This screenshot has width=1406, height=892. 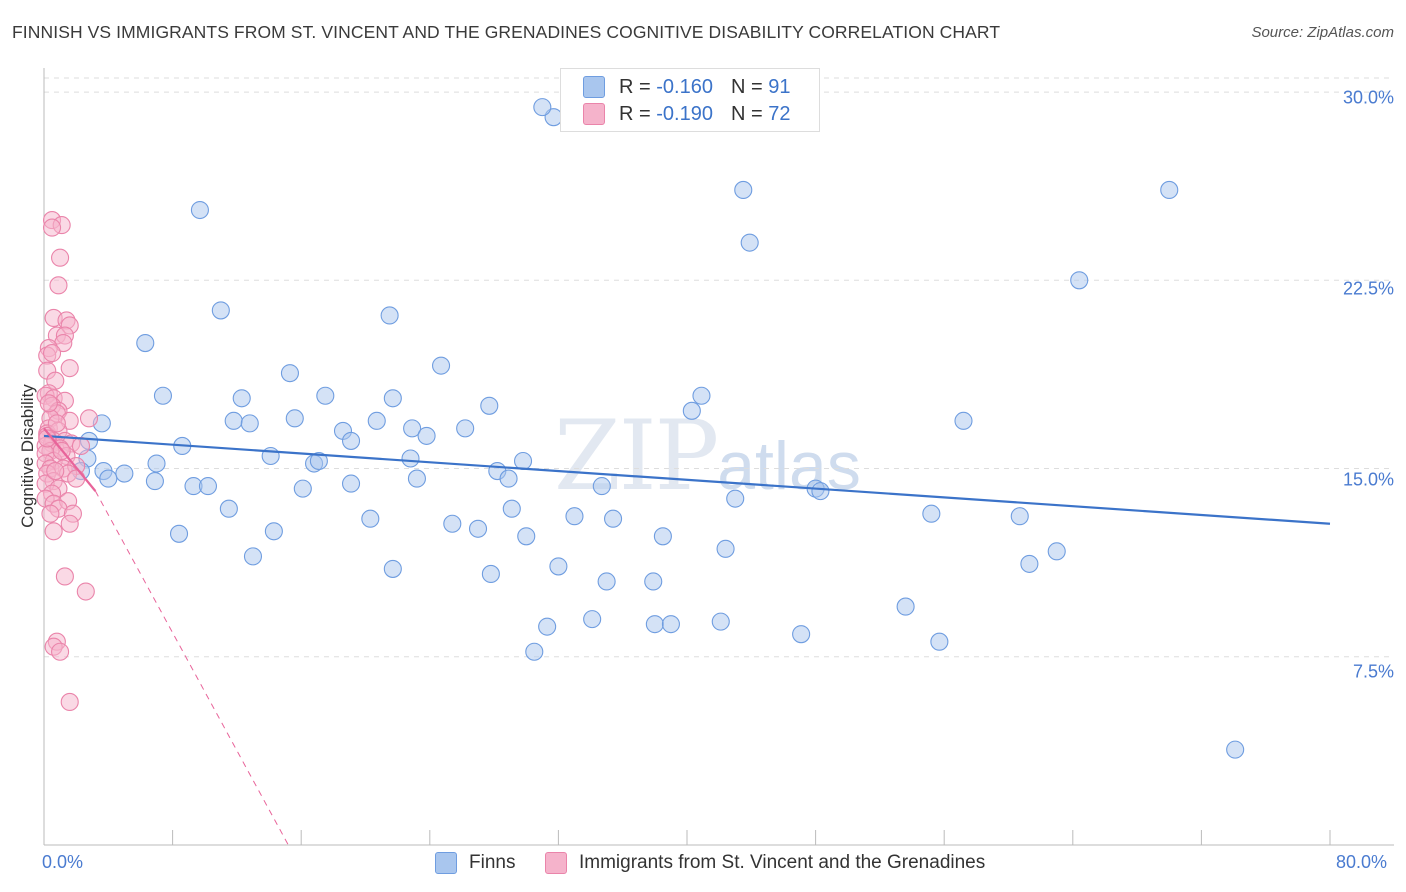 I want to click on immigrants-swatch, so click(x=594, y=114).